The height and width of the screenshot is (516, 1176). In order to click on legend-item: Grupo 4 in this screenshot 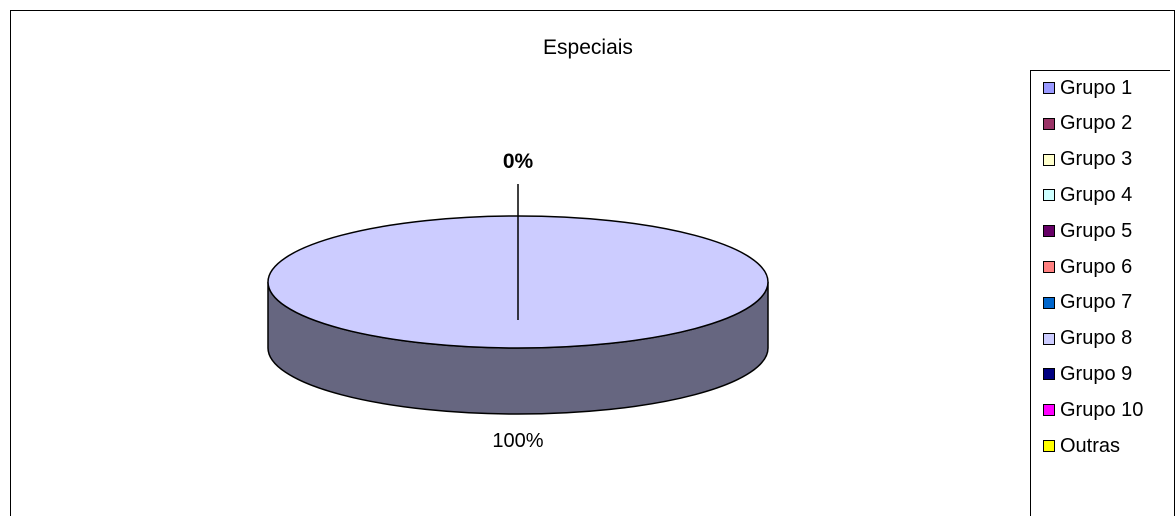, I will do `click(1087, 195)`.